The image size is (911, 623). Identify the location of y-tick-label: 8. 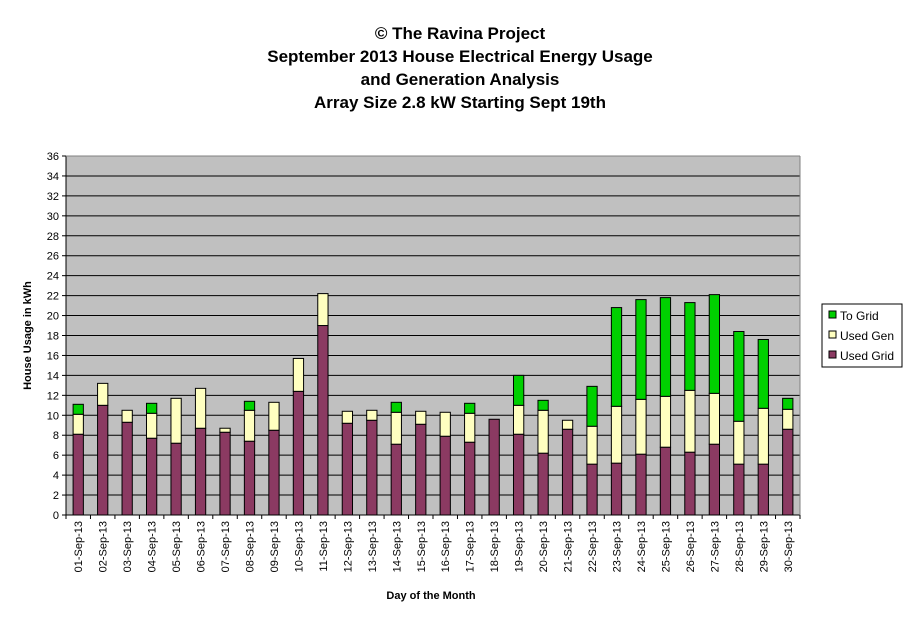
(56, 436).